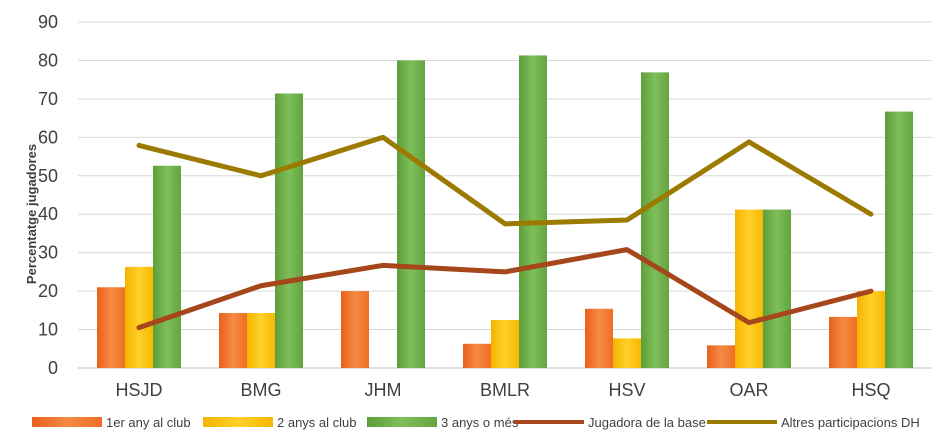 The height and width of the screenshot is (436, 939). Describe the element at coordinates (843, 342) in the screenshot. I see `bar-1er-any-al-club-hsq` at that location.